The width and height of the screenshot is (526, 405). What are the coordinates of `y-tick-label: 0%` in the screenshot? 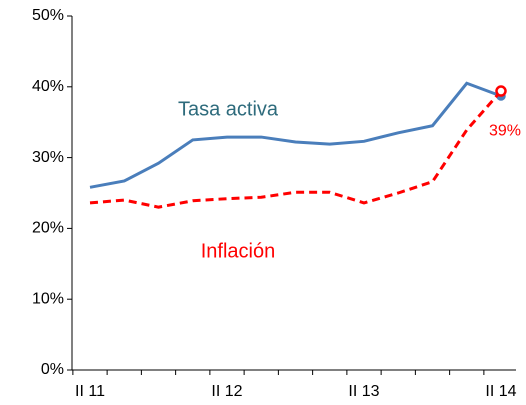 It's located at (52, 369).